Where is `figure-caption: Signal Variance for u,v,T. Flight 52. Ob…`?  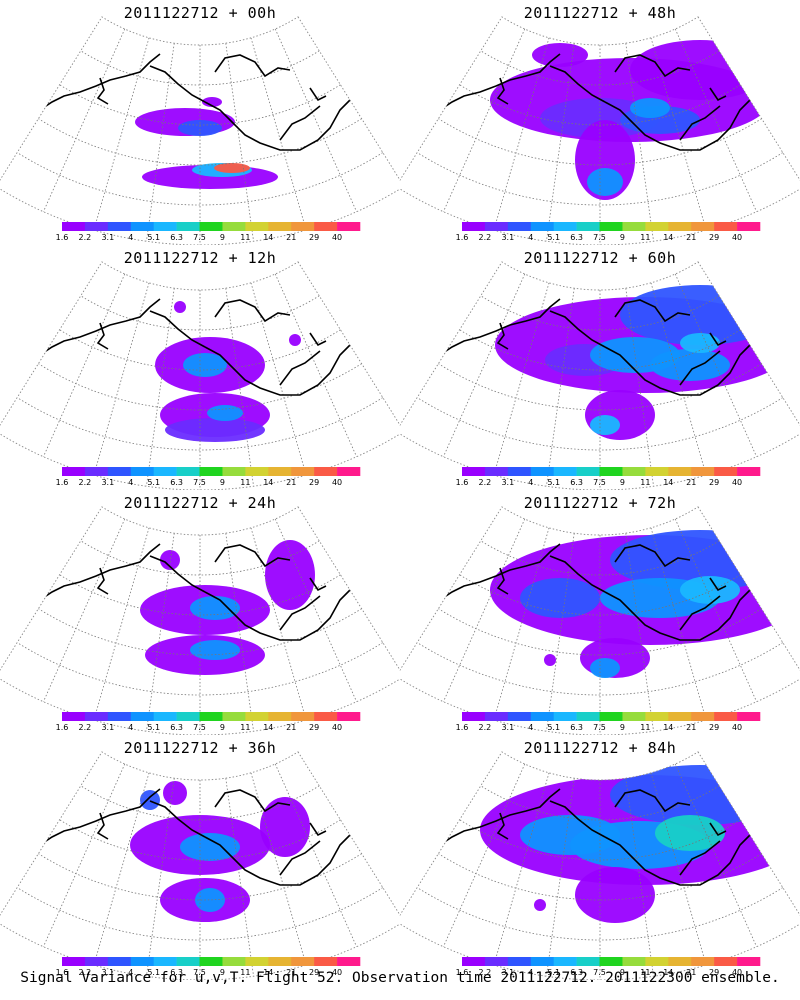
figure-caption: Signal Variance for u,v,T. Flight 52. Ob… is located at coordinates (400, 978).